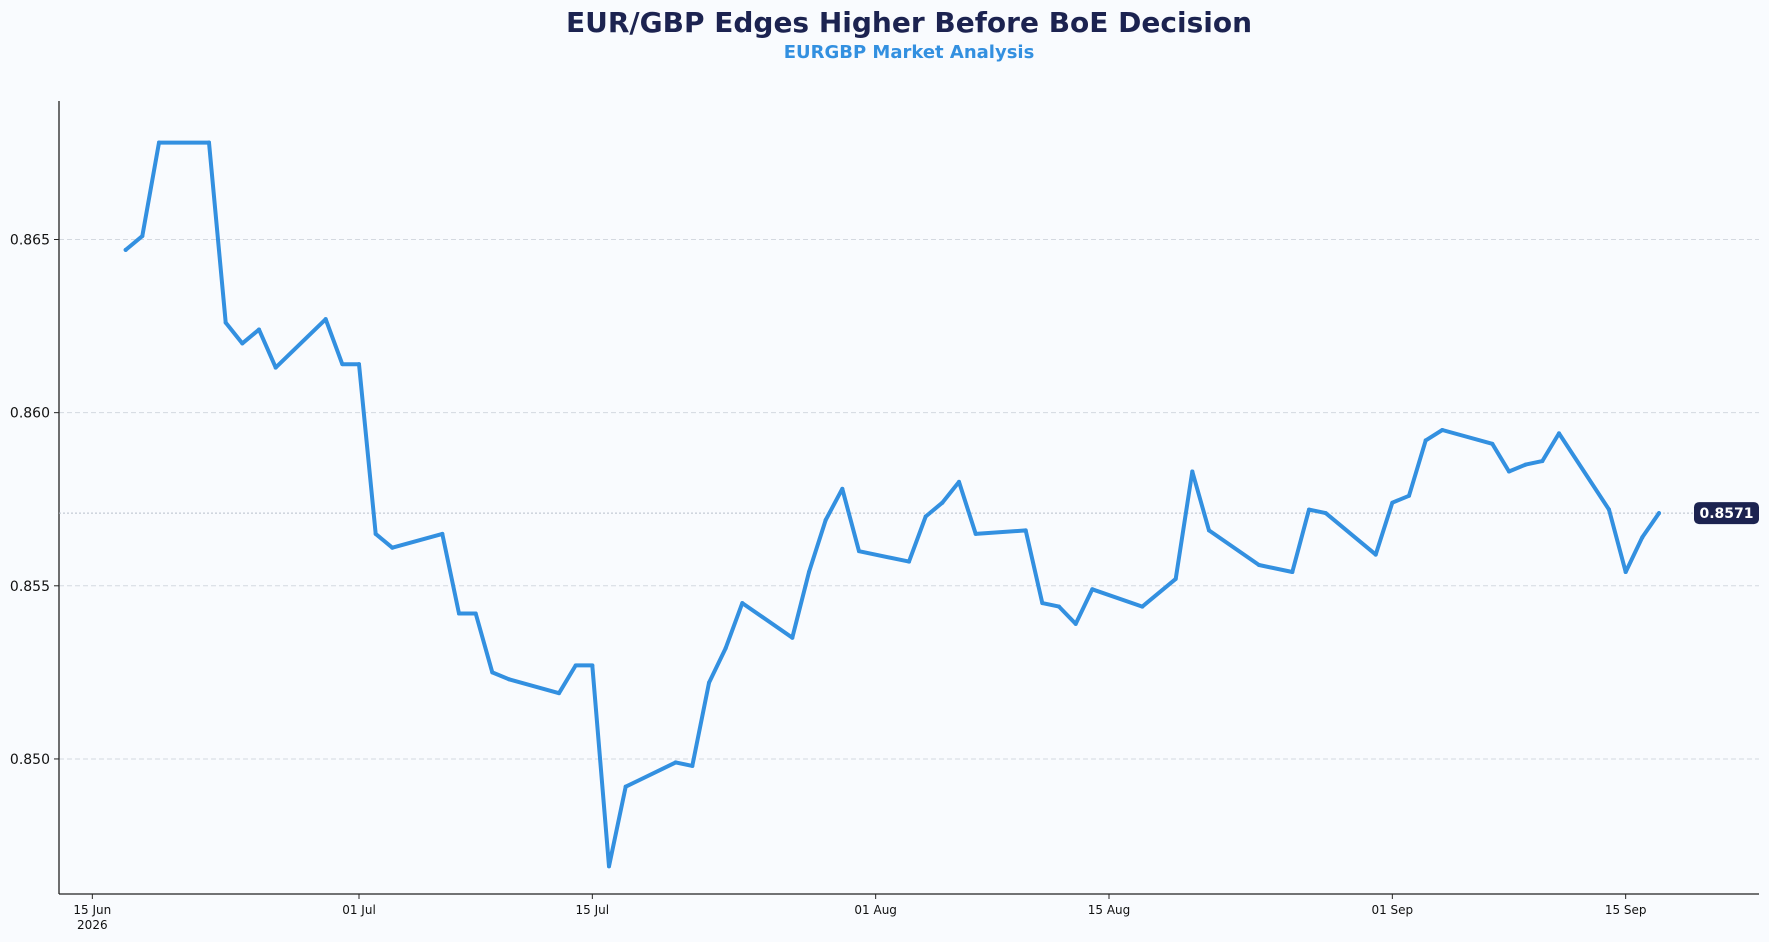  Describe the element at coordinates (1392, 910) in the screenshot. I see `x-tick-label: 01 Sep` at that location.